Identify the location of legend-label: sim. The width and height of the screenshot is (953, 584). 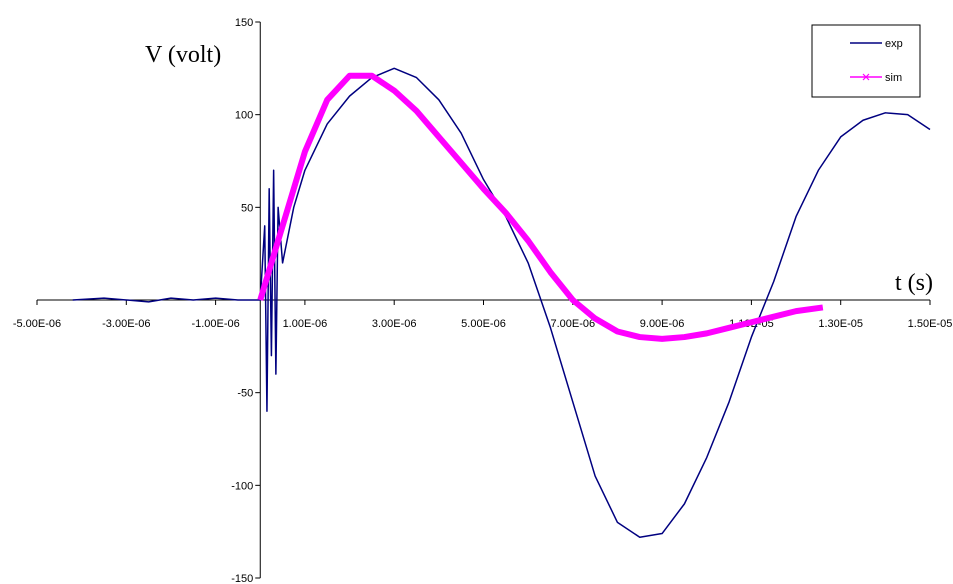
(893, 78).